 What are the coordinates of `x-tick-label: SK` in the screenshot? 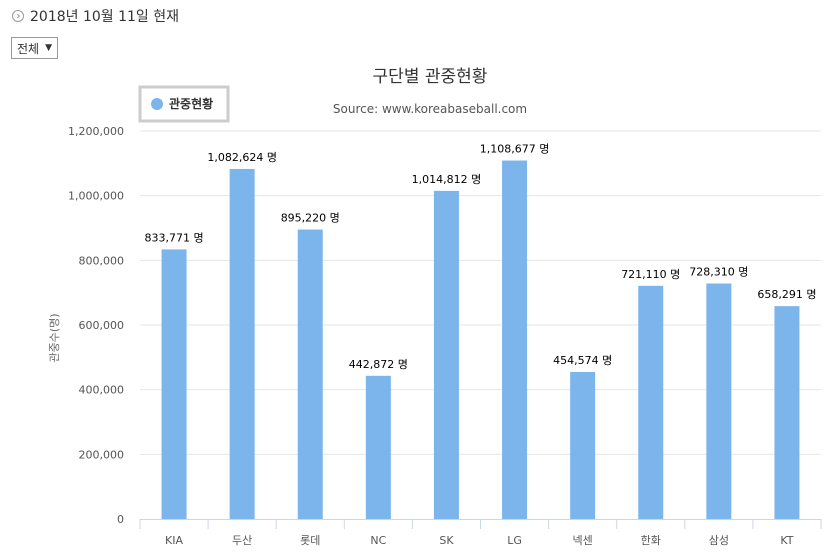 It's located at (446, 540).